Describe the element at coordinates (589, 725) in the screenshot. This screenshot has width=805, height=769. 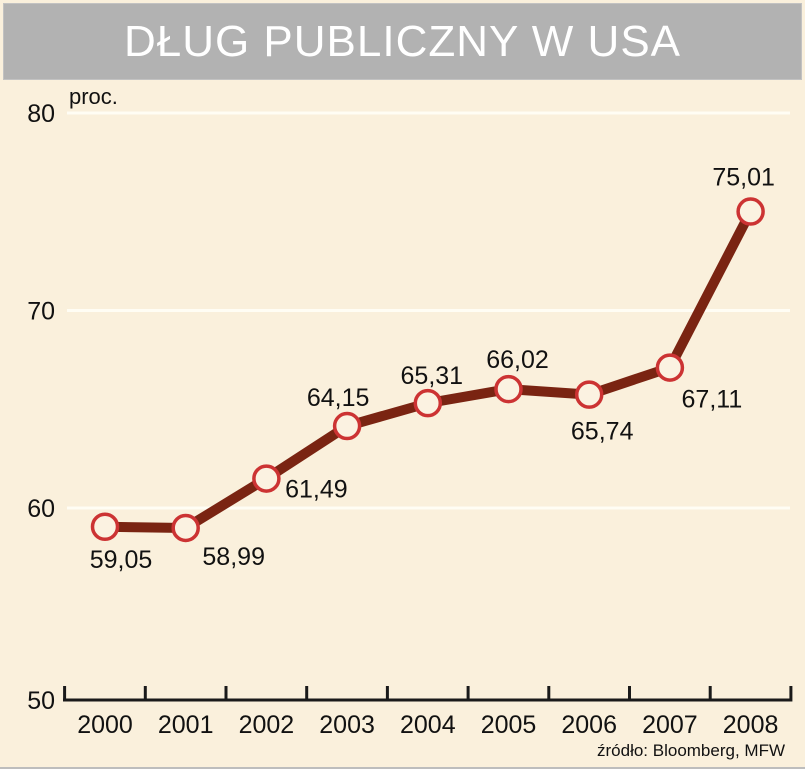
I see `x-tick-label-2006: 2006` at that location.